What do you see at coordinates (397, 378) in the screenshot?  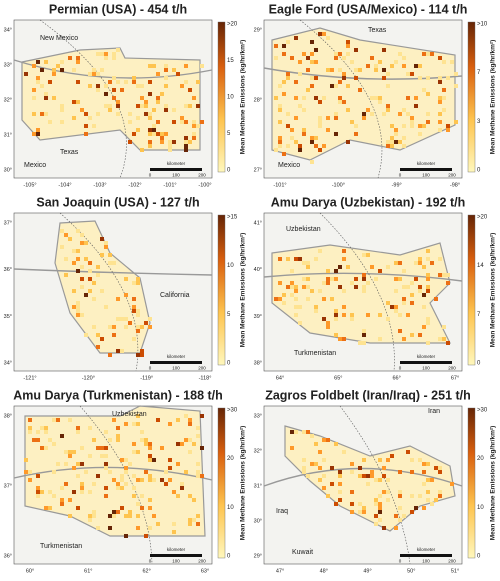 I see `lon-tick-label: 66°` at bounding box center [397, 378].